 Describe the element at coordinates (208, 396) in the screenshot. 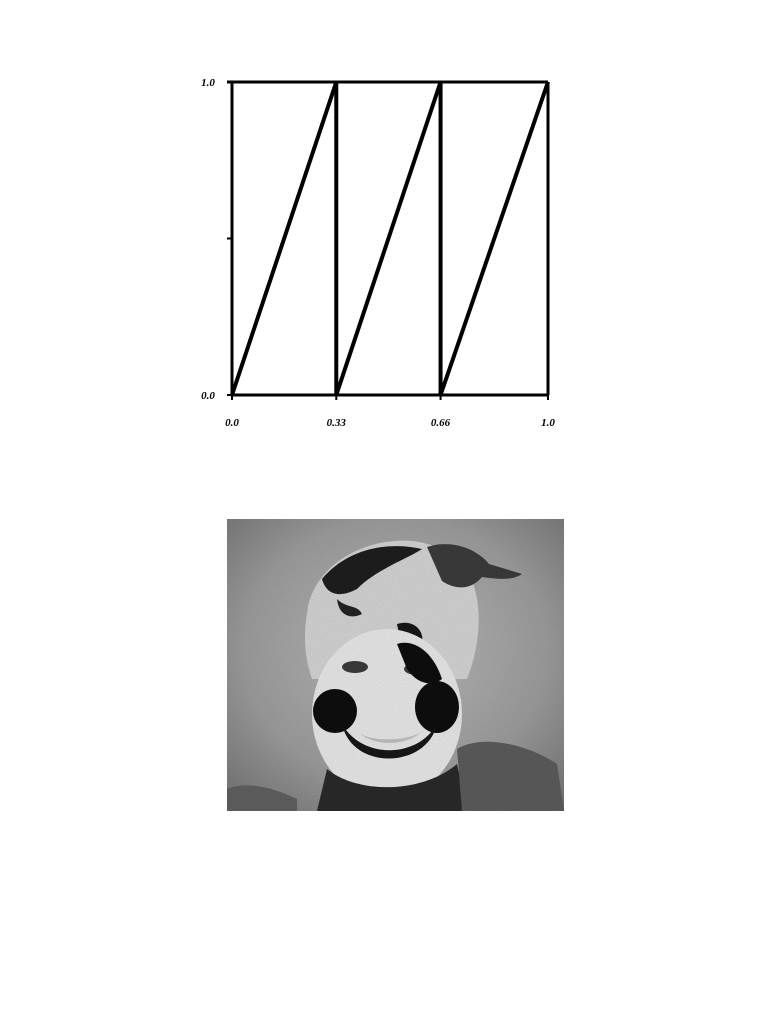

I see `y-tick-label: 0.0` at that location.